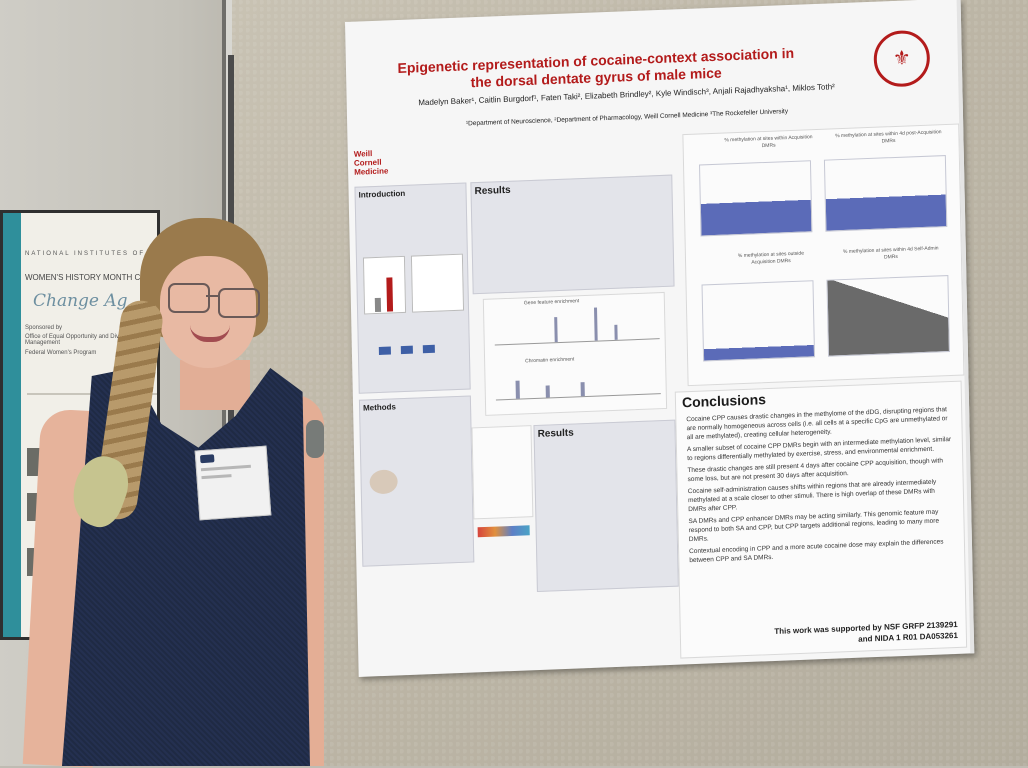 This screenshot has width=1028, height=768. I want to click on framed-poster-script: Change Ag, so click(80, 301).